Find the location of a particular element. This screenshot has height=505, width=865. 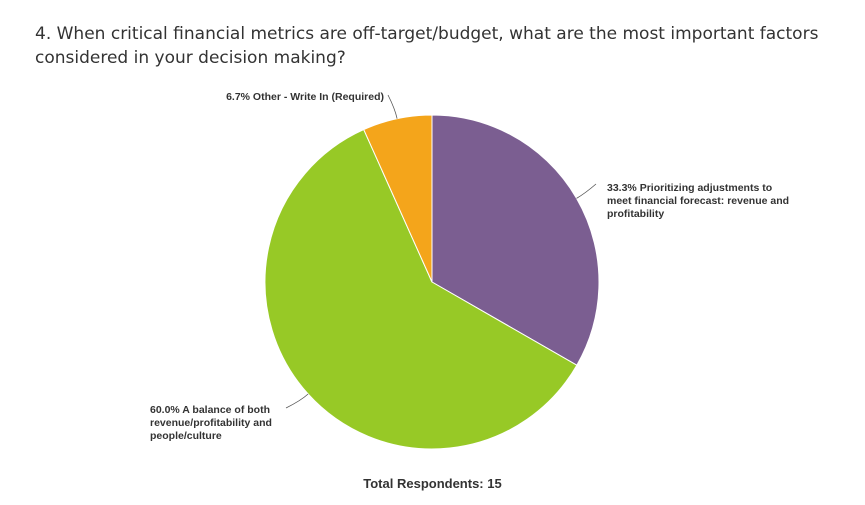

slice-label-line: meet financial forecast: revenue and is located at coordinates (698, 201).